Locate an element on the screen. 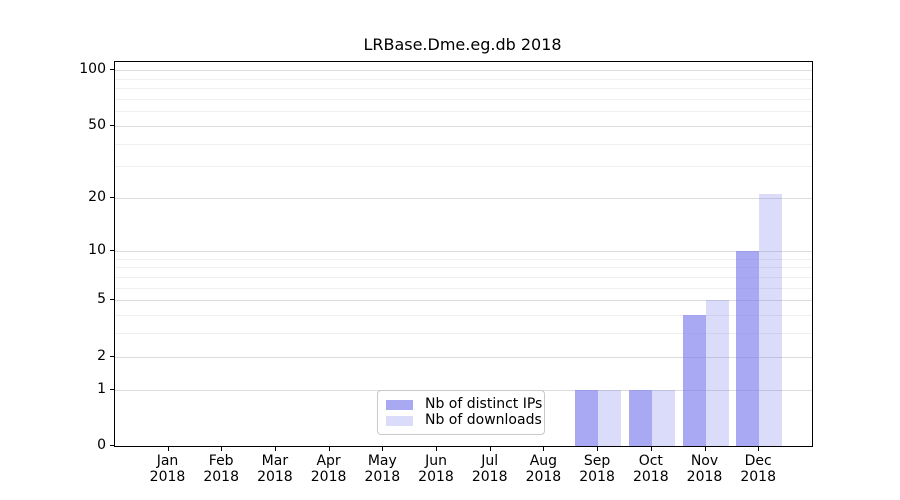 This screenshot has height=500, width=900. x-tick-month: Mar is located at coordinates (275, 461).